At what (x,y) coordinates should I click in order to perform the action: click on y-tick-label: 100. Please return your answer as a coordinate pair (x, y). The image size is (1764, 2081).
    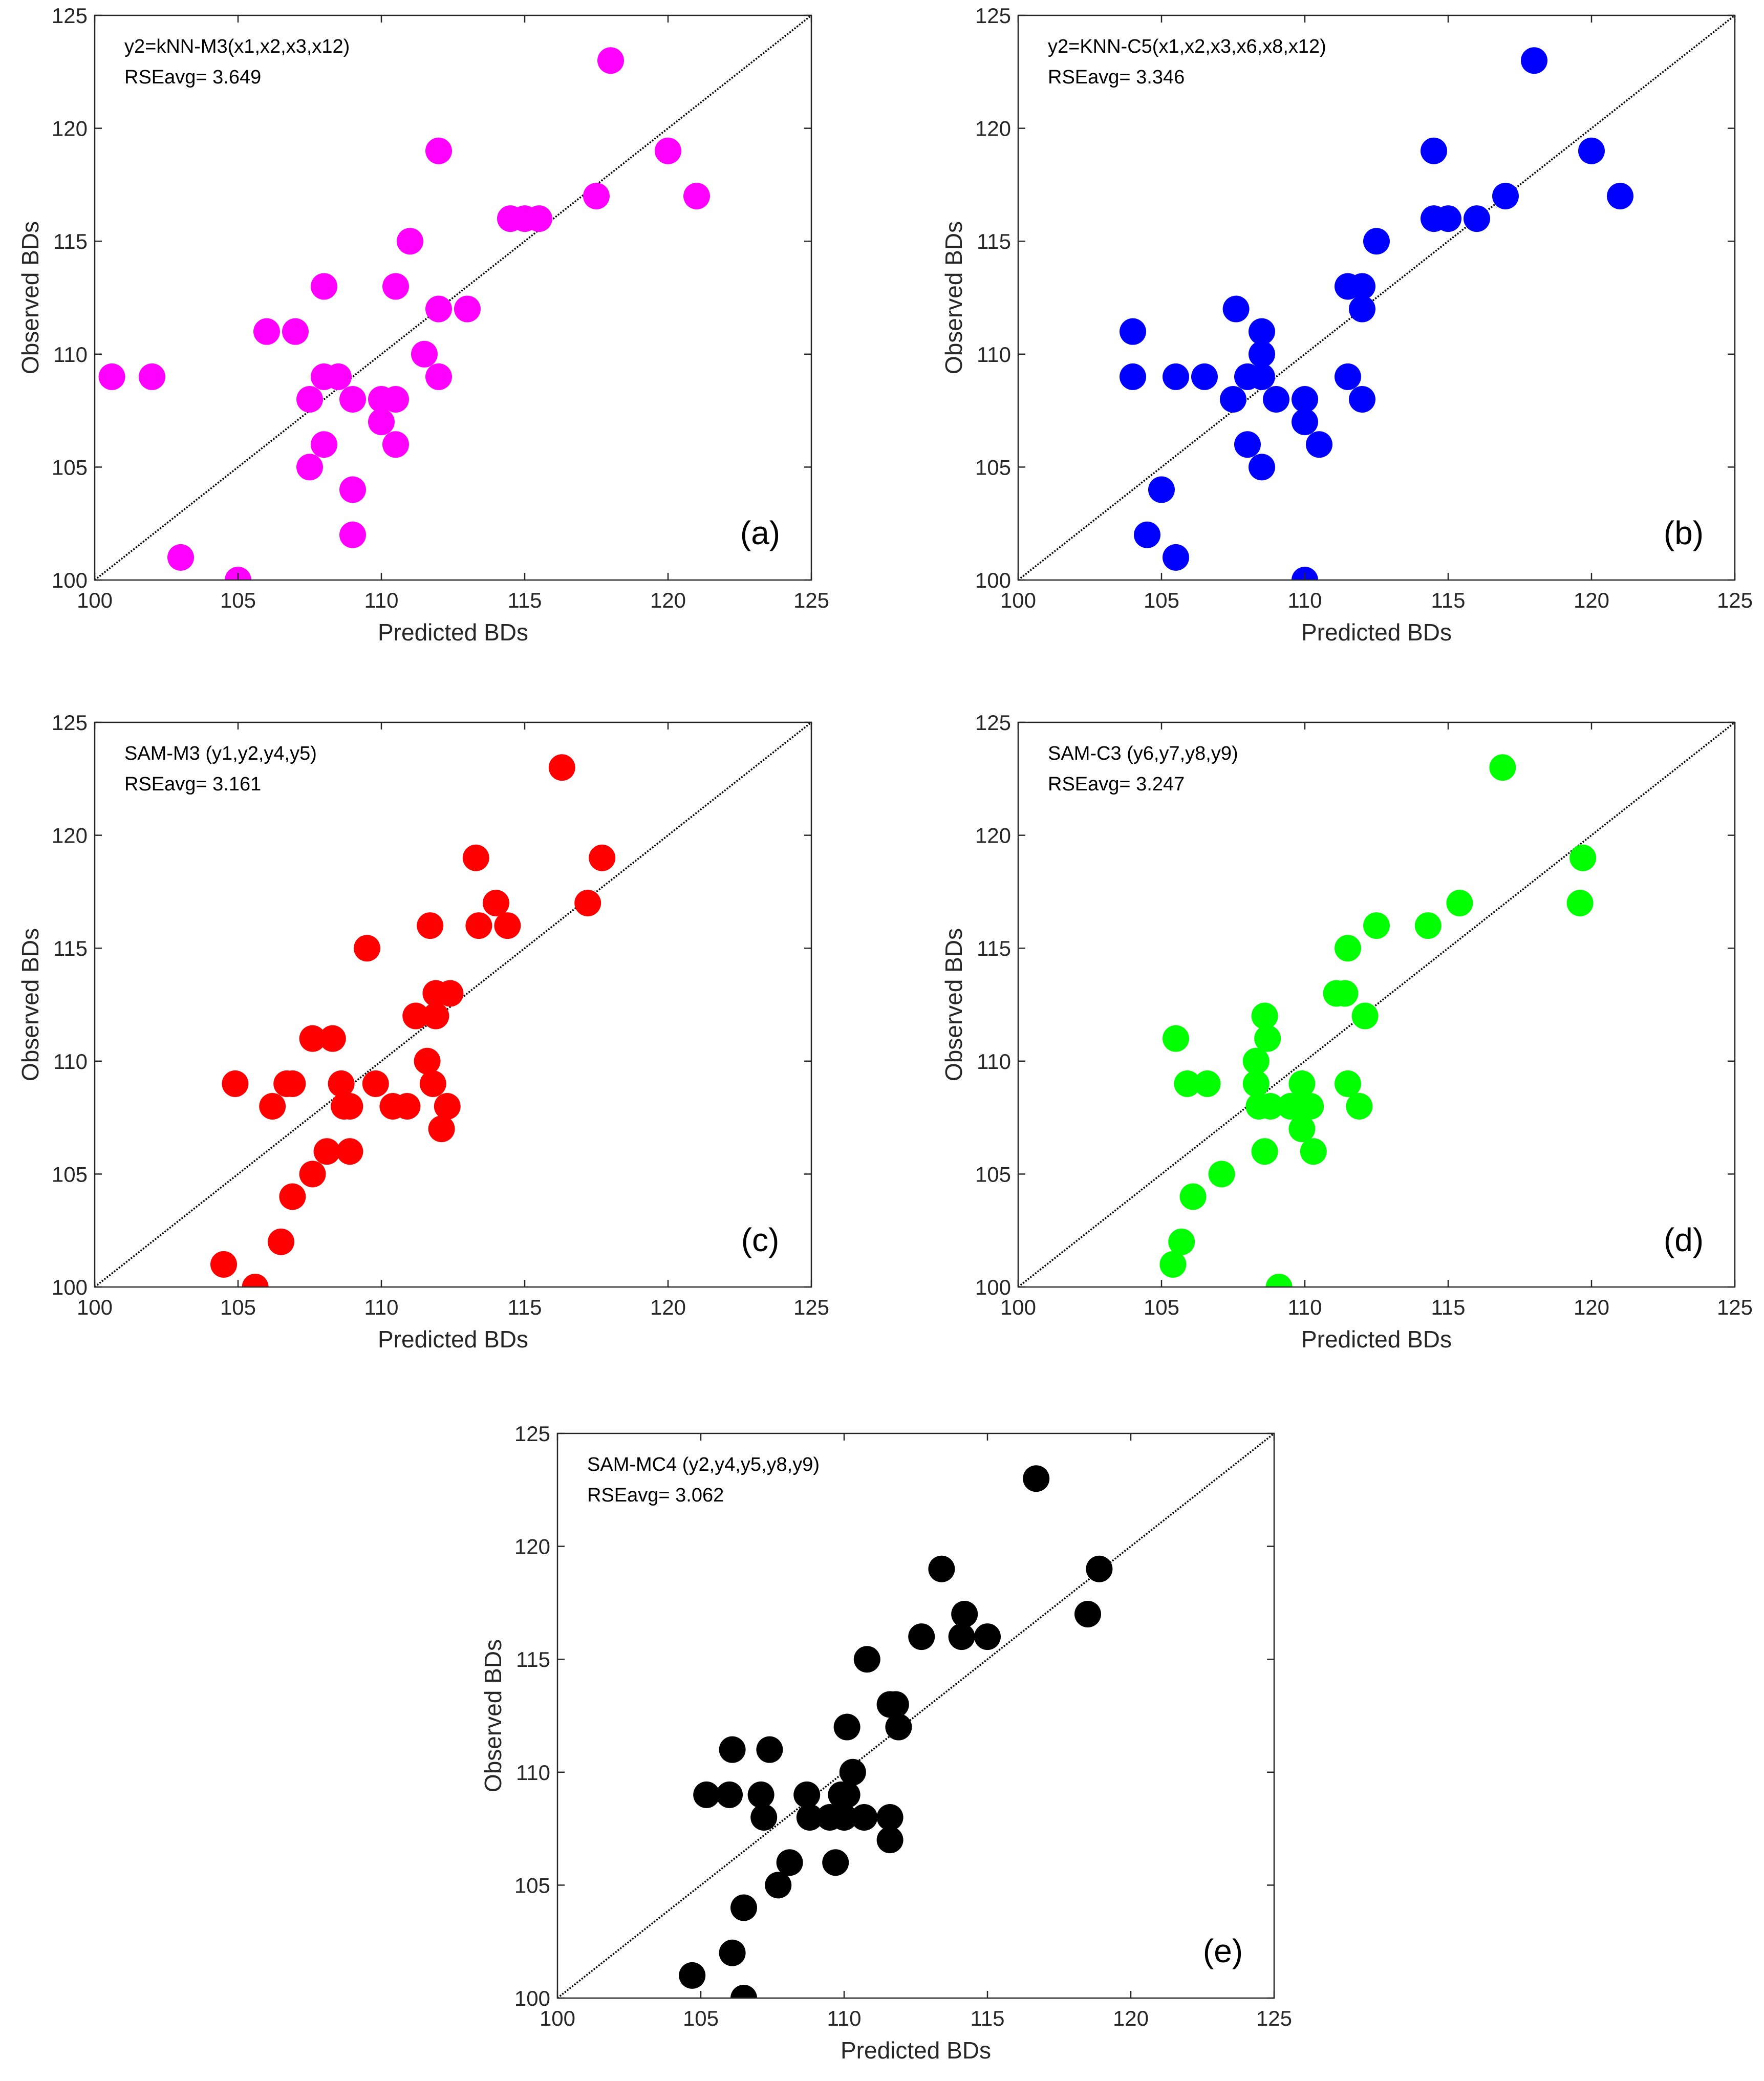
    Looking at the image, I should click on (993, 1287).